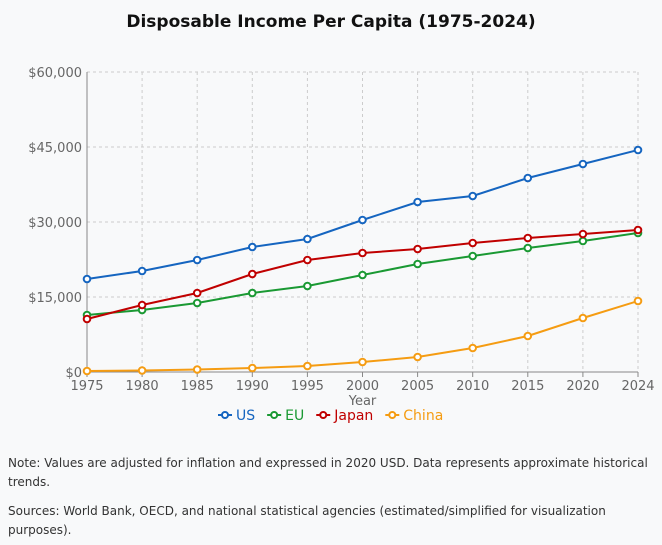  What do you see at coordinates (142, 386) in the screenshot?
I see `x-tick-label: 1980` at bounding box center [142, 386].